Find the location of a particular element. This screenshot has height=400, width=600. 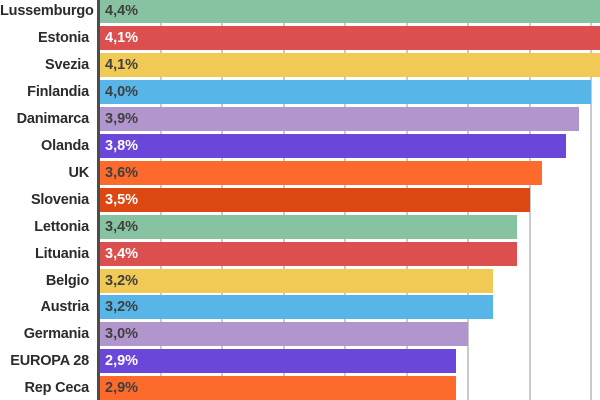

value-label: 3,5% is located at coordinates (122, 199).